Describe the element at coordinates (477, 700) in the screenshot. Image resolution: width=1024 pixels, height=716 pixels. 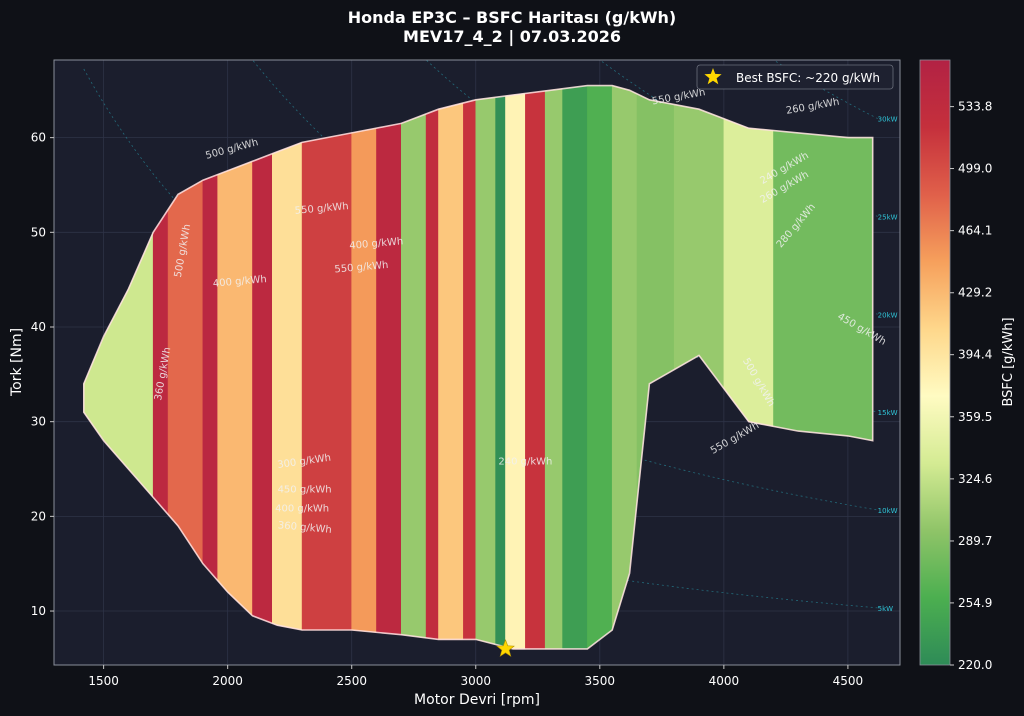
I see `x-axis-label: Motor Devri [rpm]` at that location.